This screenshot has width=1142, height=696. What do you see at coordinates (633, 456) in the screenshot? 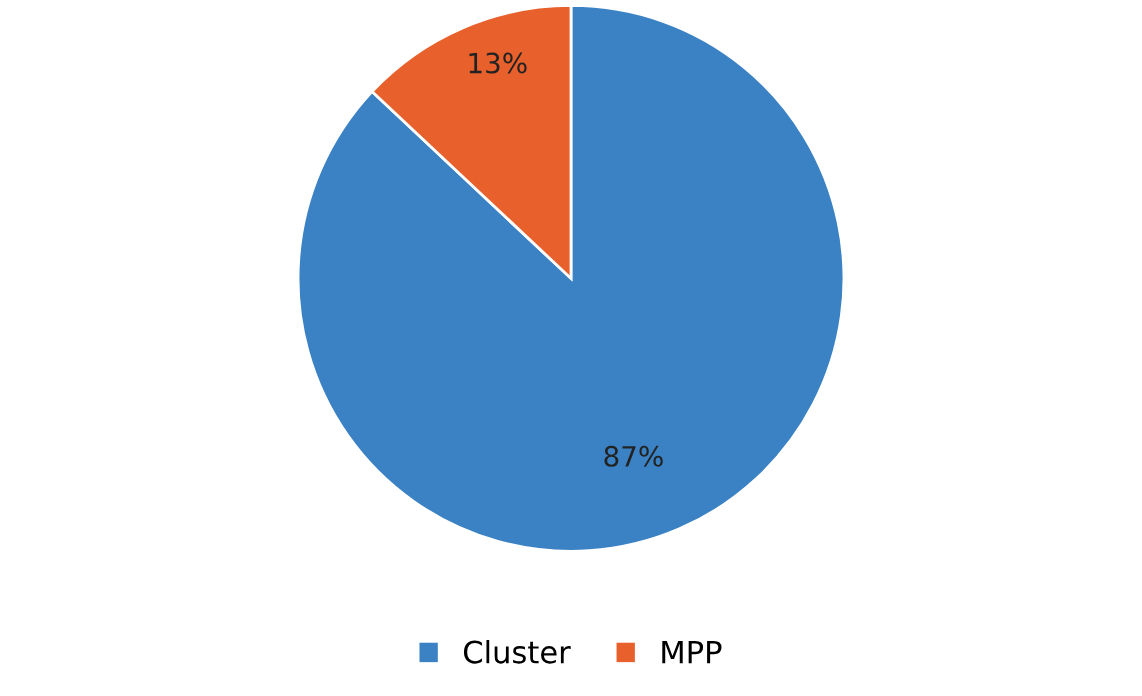
I see `data-label: 87%` at bounding box center [633, 456].